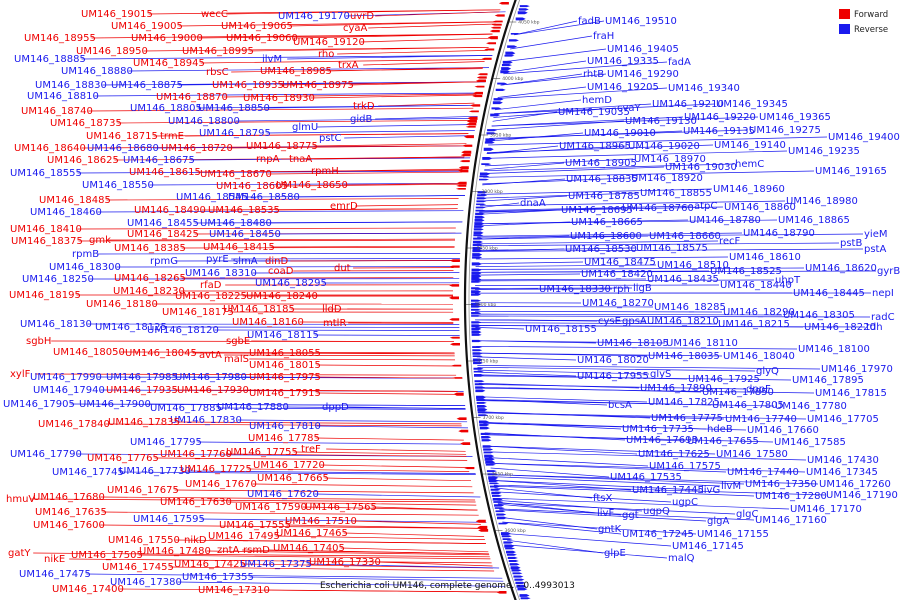 Image resolution: width=900 pixels, height=600 pixels. Describe the element at coordinates (710, 490) in the screenshot. I see `gene-label: livG` at that location.